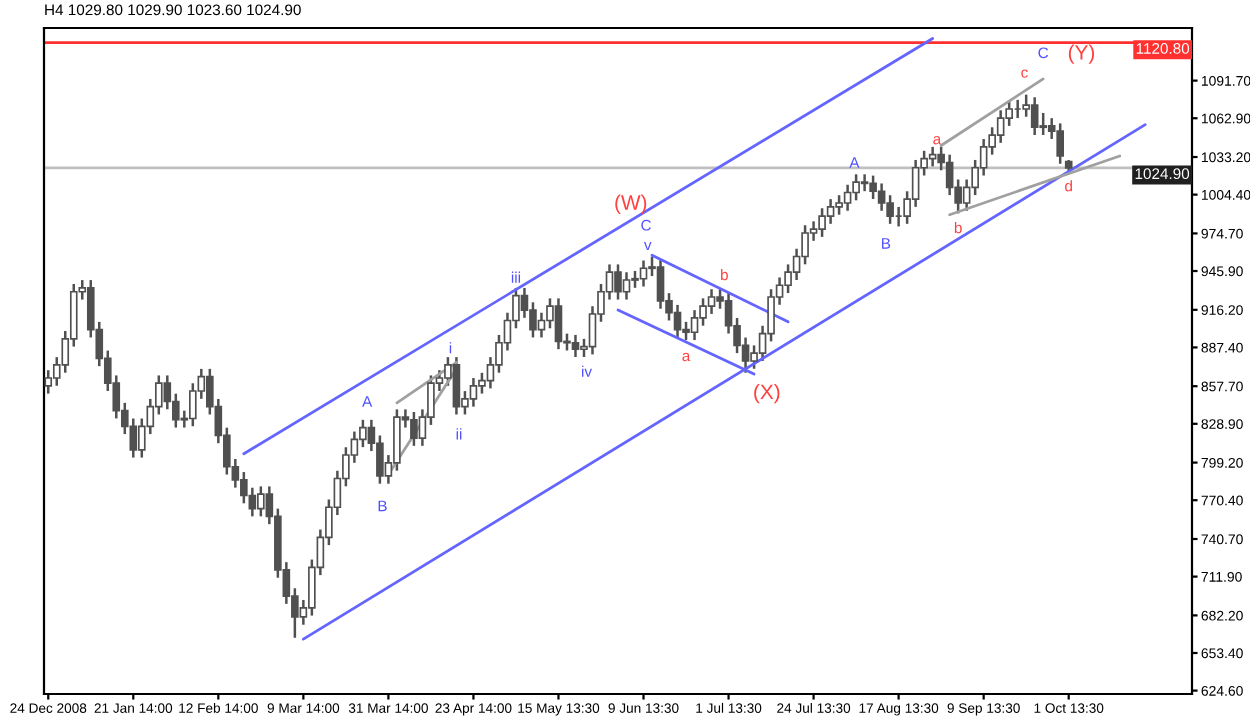  What do you see at coordinates (1081, 54) in the screenshot?
I see `annotation: (Y)` at bounding box center [1081, 54].